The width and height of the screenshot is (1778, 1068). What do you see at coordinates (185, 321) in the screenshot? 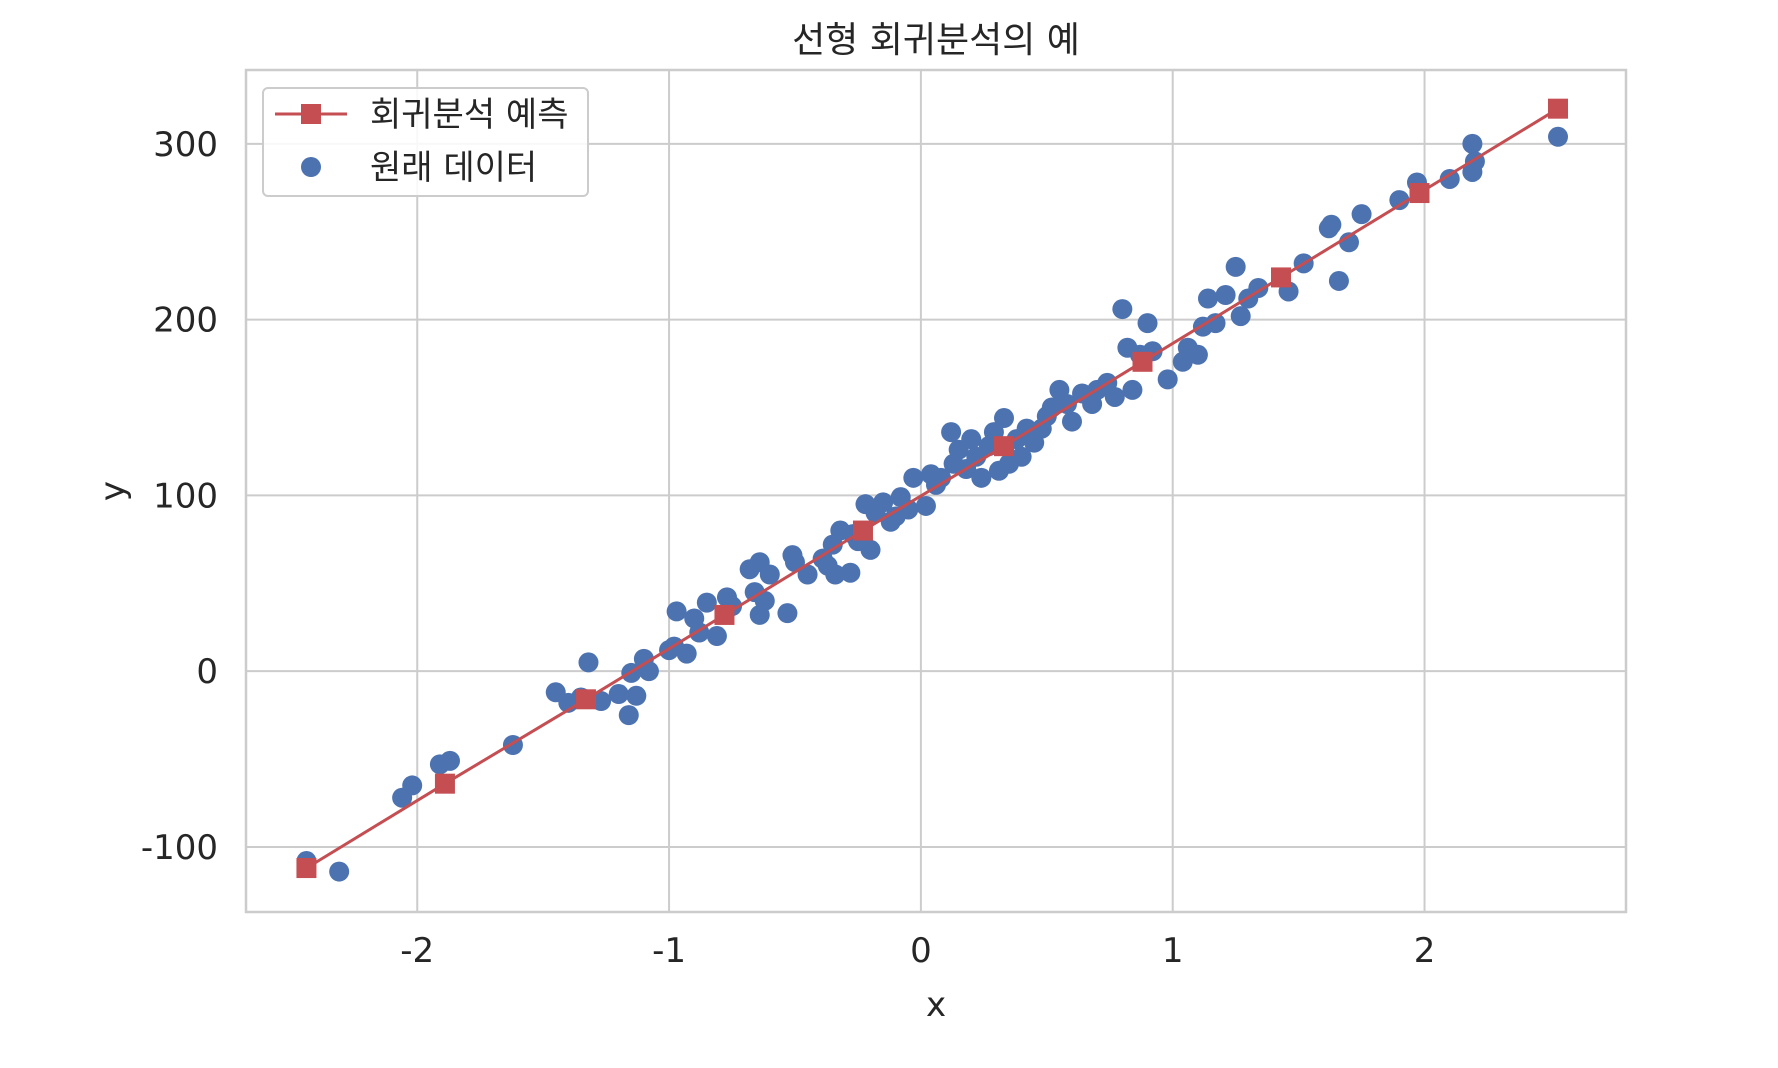
I see `y-tick-label: 200` at bounding box center [185, 321].